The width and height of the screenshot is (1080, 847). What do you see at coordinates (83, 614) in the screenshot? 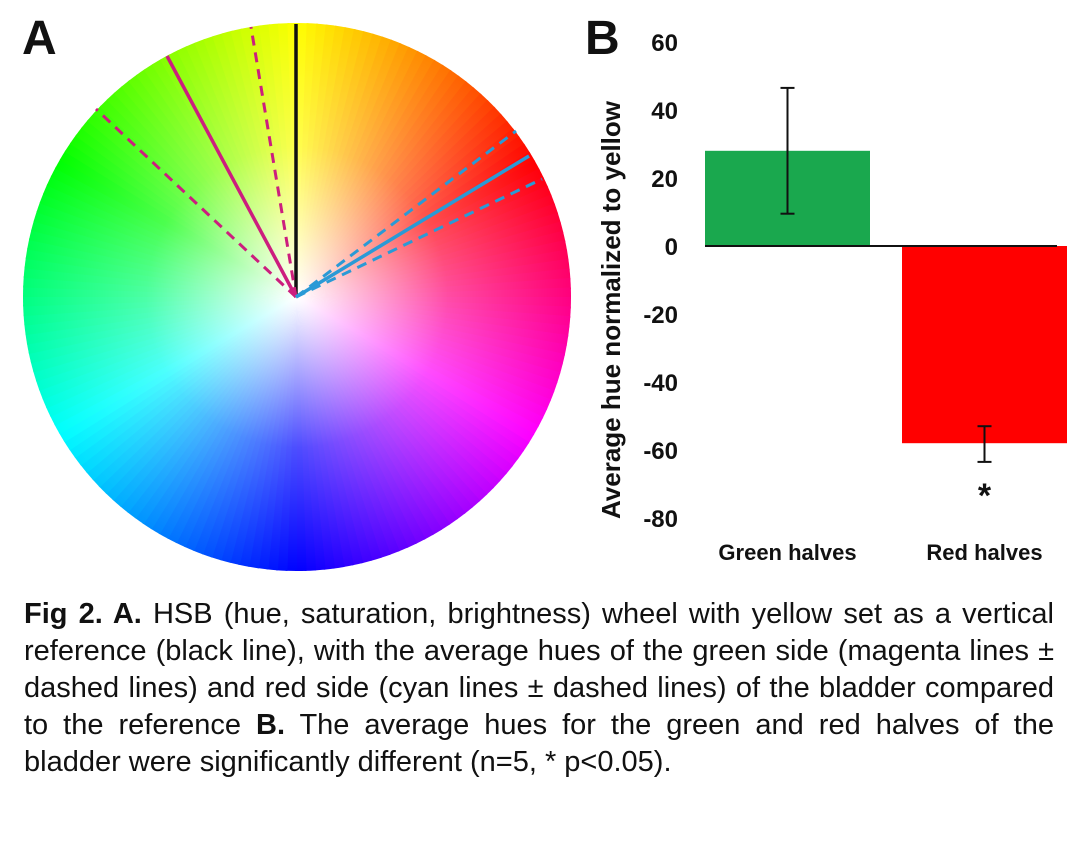
I see `caption-fig-label: Fig 2. A.` at bounding box center [83, 614].